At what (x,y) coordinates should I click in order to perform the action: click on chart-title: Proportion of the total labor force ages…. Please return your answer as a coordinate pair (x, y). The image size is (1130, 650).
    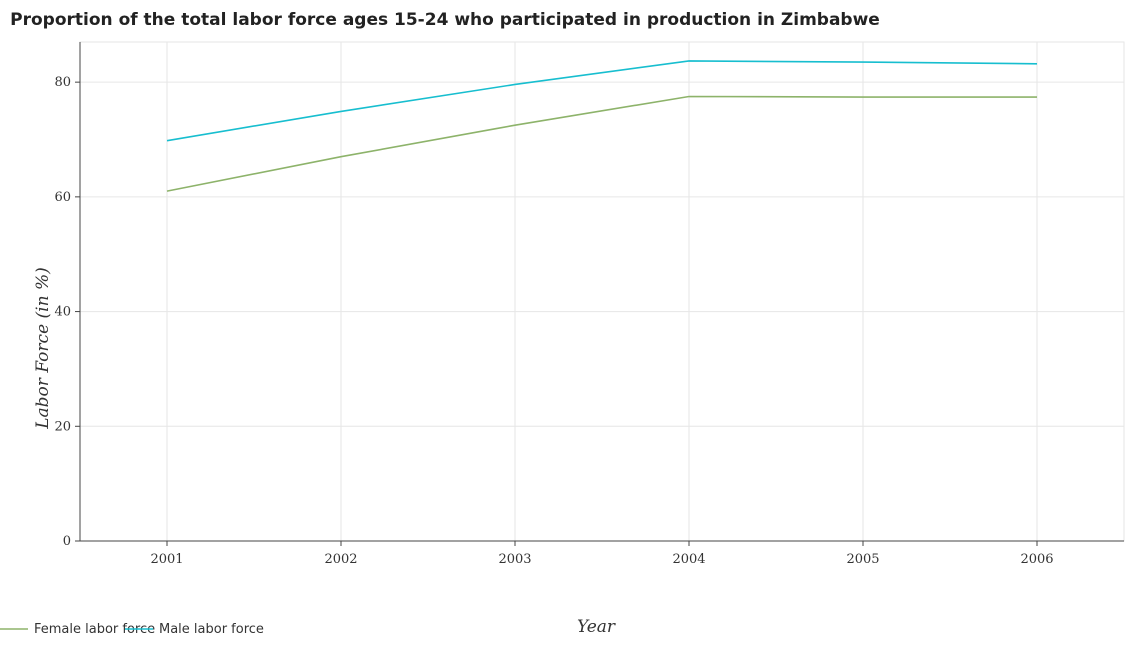
    Looking at the image, I should click on (445, 20).